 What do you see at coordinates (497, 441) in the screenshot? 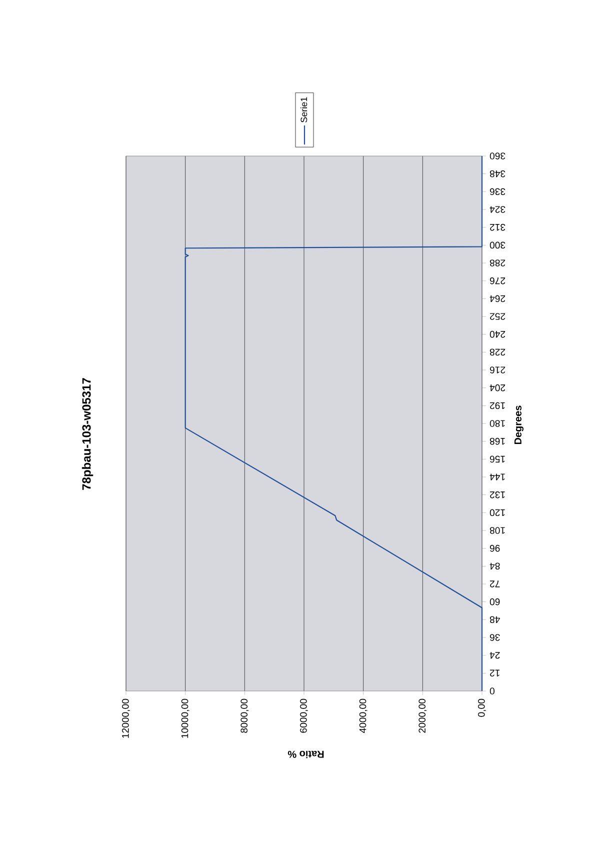
I see `y-tick-label: 168` at bounding box center [497, 441].